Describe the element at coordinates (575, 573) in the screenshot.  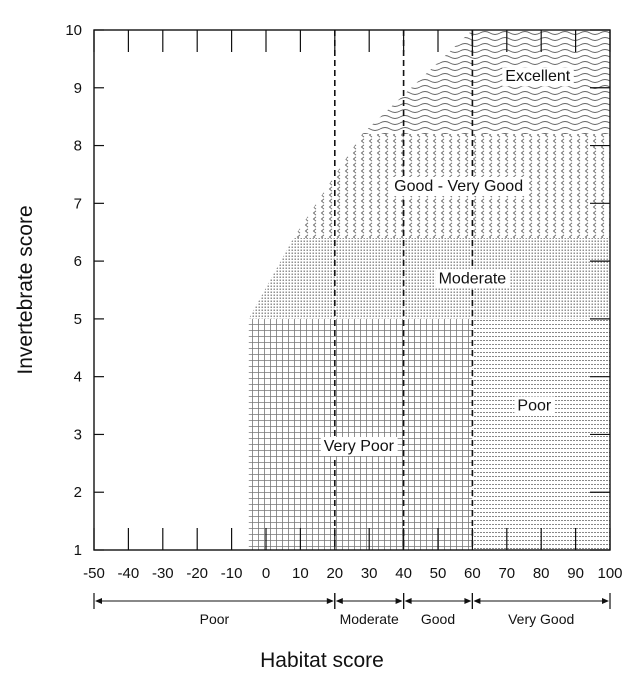
I see `x-tick-label: 90` at that location.